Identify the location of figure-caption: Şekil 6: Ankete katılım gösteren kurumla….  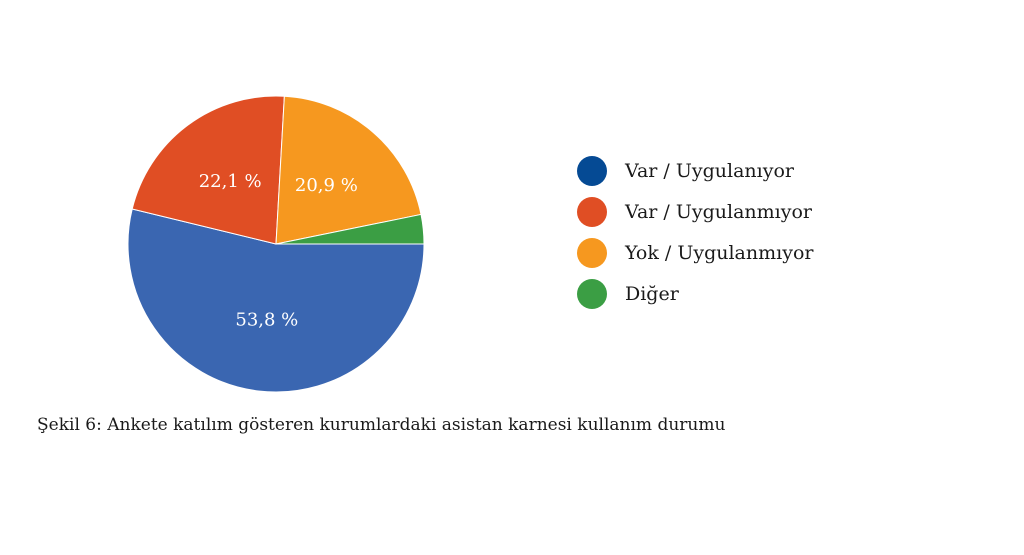
(381, 425).